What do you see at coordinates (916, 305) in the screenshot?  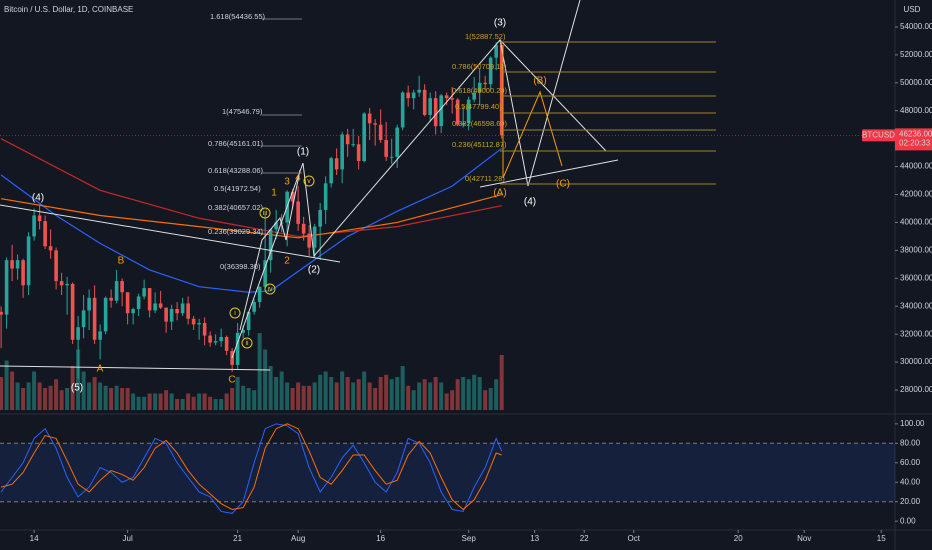 I see `y-tick-label: 34000.00` at bounding box center [916, 305].